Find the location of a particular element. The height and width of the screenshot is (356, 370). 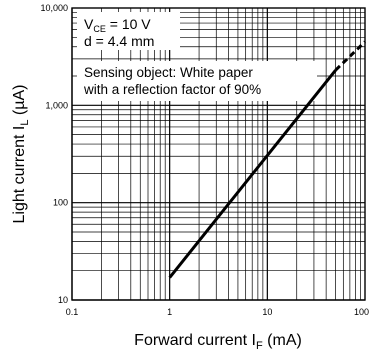

y-axis-label-unit: (µA) is located at coordinates (19, 102).